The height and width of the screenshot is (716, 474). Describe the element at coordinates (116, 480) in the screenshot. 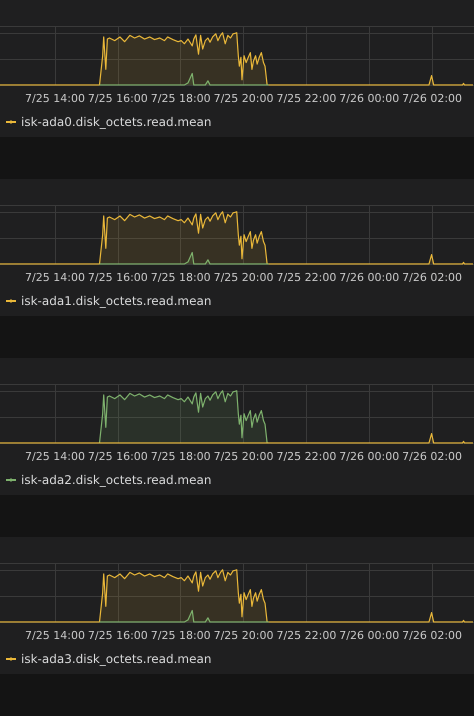

I see `legend-label: isk-ada2.disk_octets.read.mean` at that location.